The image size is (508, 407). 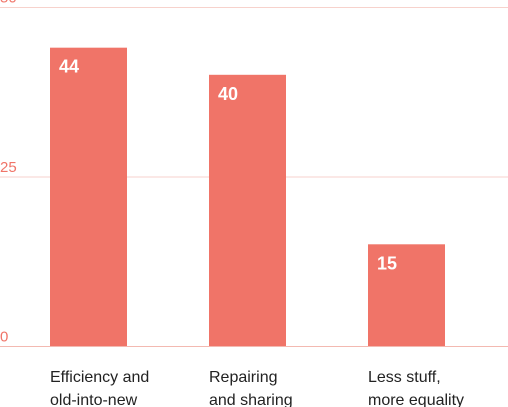 I want to click on data-label-0: 44, so click(x=69, y=67).